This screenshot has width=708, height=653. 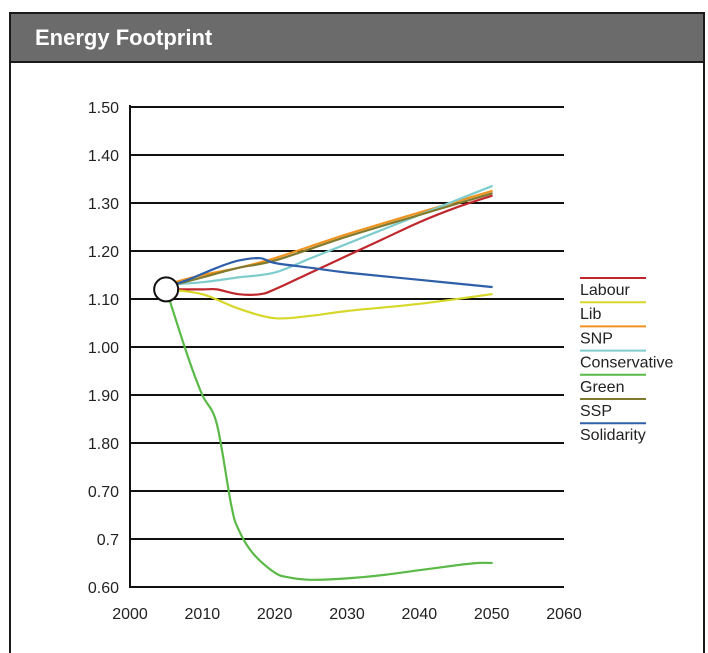 I want to click on x-tick-label: 2040, so click(x=420, y=614).